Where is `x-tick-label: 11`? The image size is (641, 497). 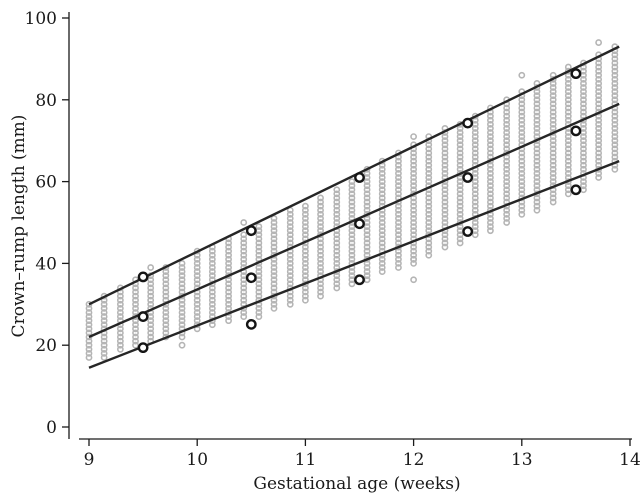
x-tick-label: 11 is located at coordinates (306, 460).